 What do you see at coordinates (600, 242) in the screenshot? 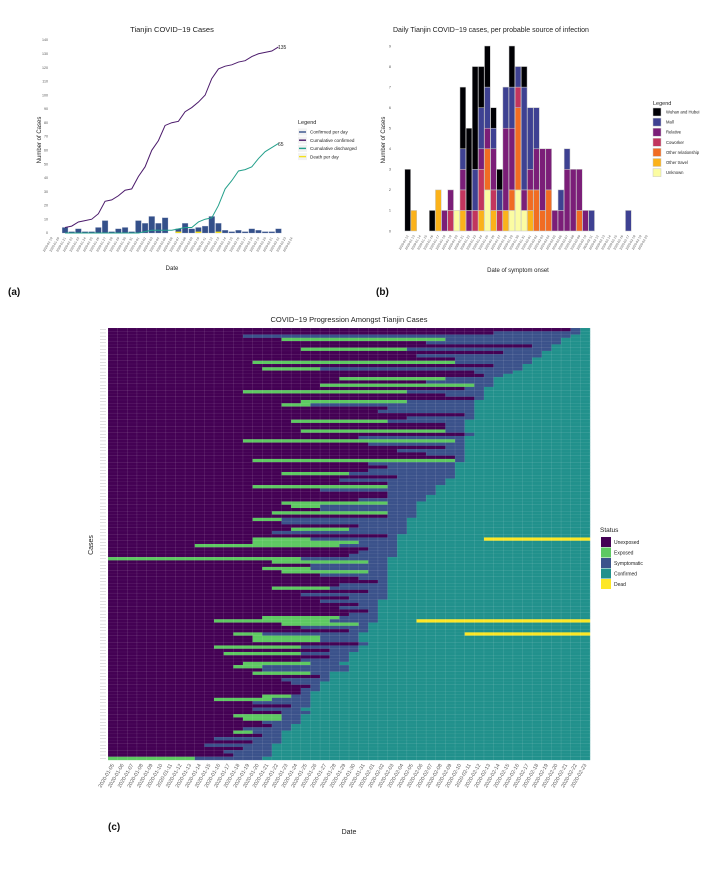
I see `x-tick-label: 2020-02-13` at bounding box center [600, 242].